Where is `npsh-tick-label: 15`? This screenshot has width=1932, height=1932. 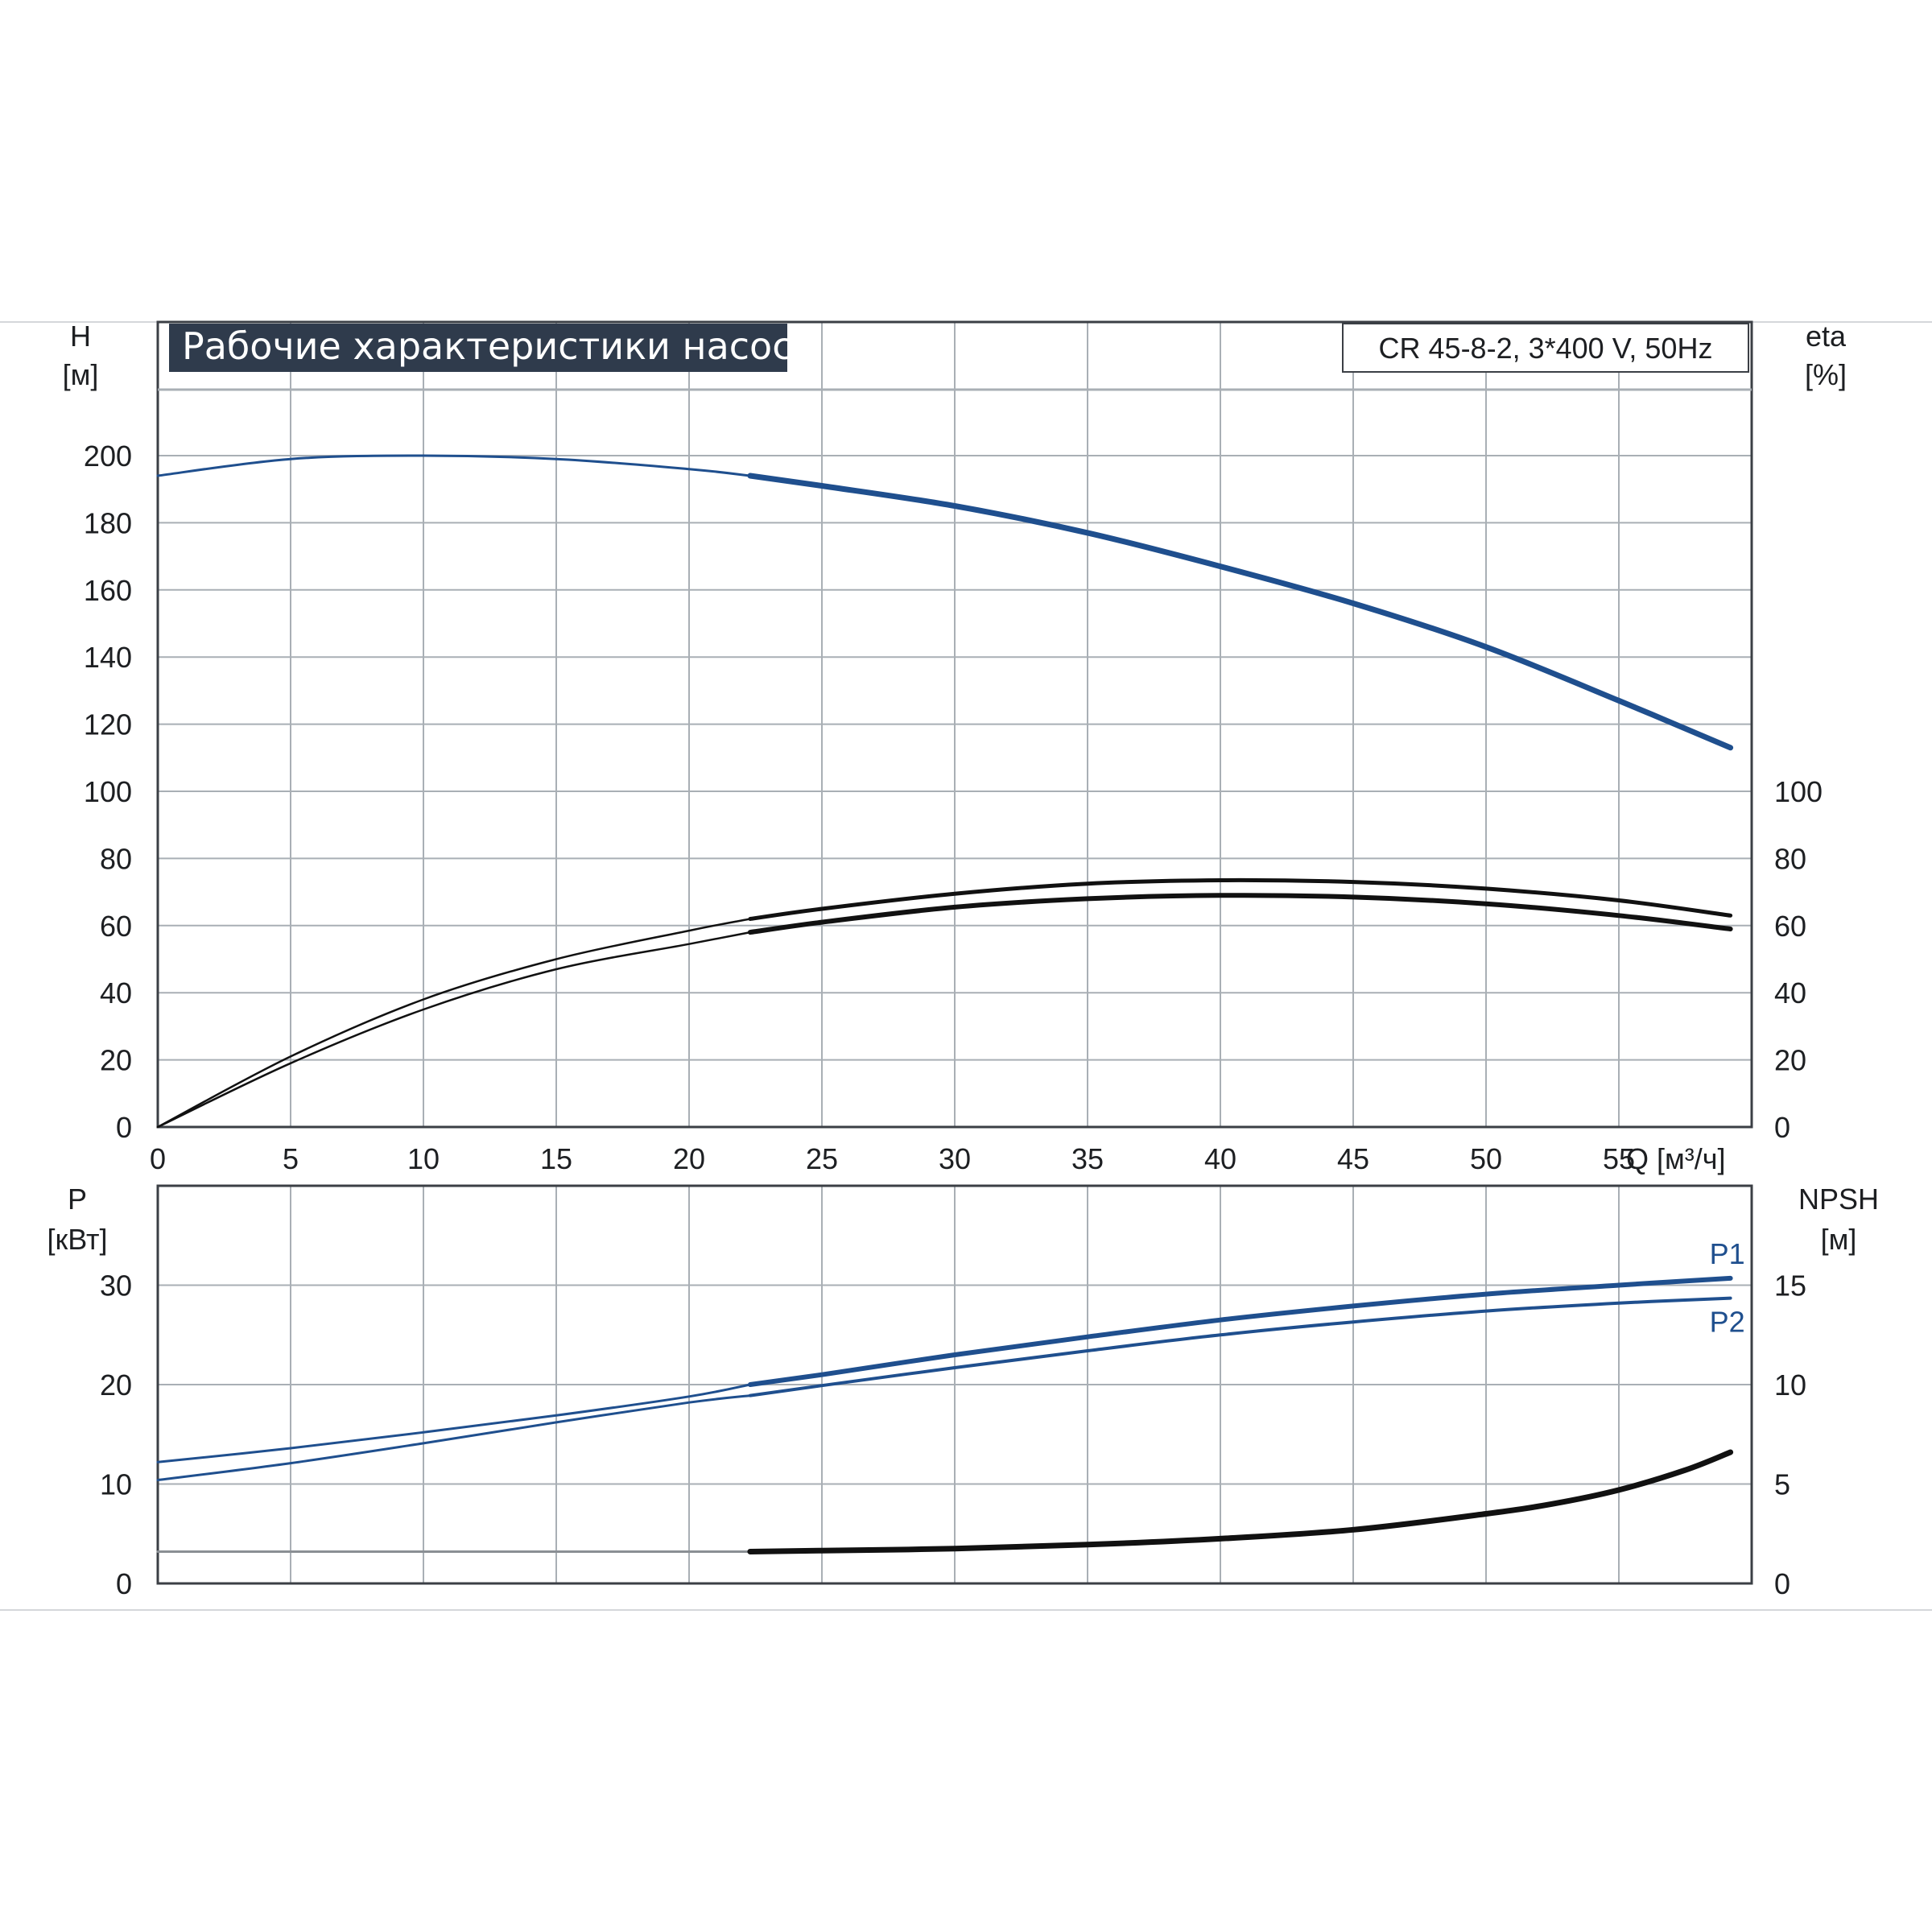
npsh-tick-label: 15 is located at coordinates (1790, 1285).